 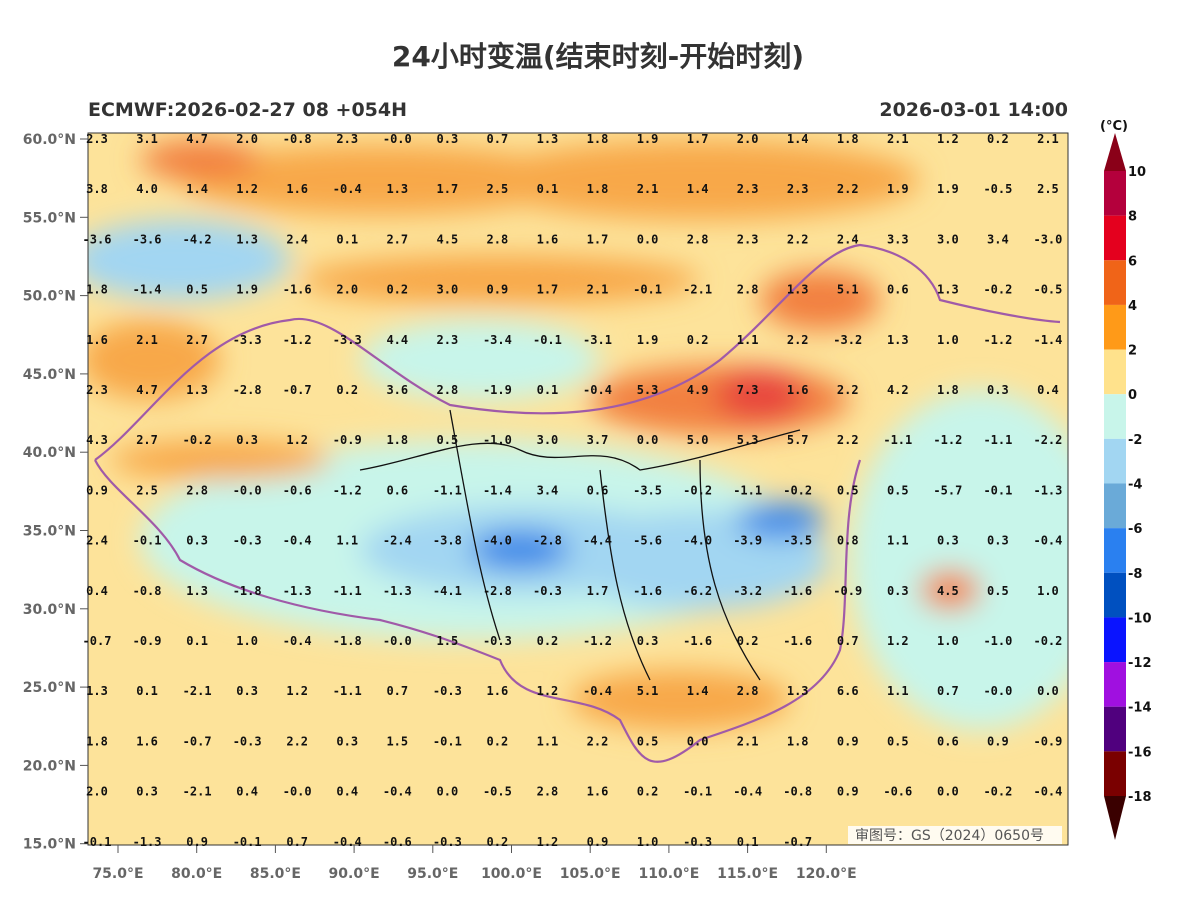 What do you see at coordinates (147, 139) in the screenshot?
I see `grid-value: 3.1` at bounding box center [147, 139].